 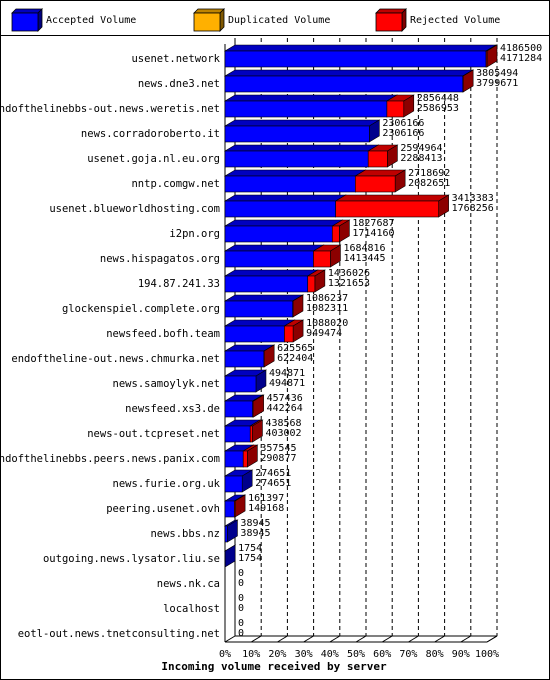 I want to click on accepted-label: 1768256, so click(x=473, y=208).